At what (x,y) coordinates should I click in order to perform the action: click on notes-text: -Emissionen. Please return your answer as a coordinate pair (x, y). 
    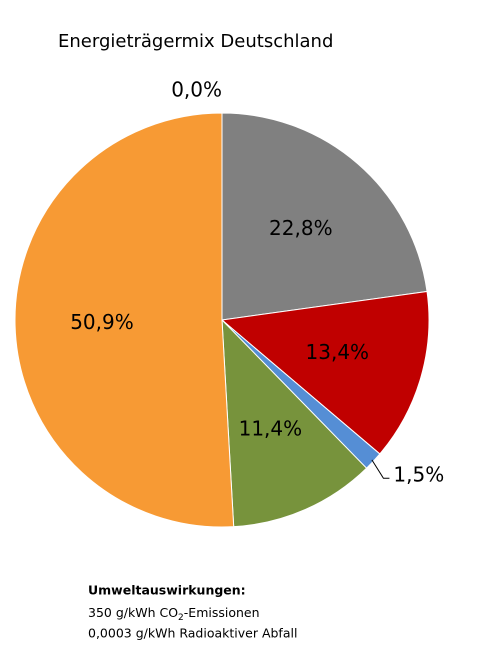
    Looking at the image, I should click on (222, 612).